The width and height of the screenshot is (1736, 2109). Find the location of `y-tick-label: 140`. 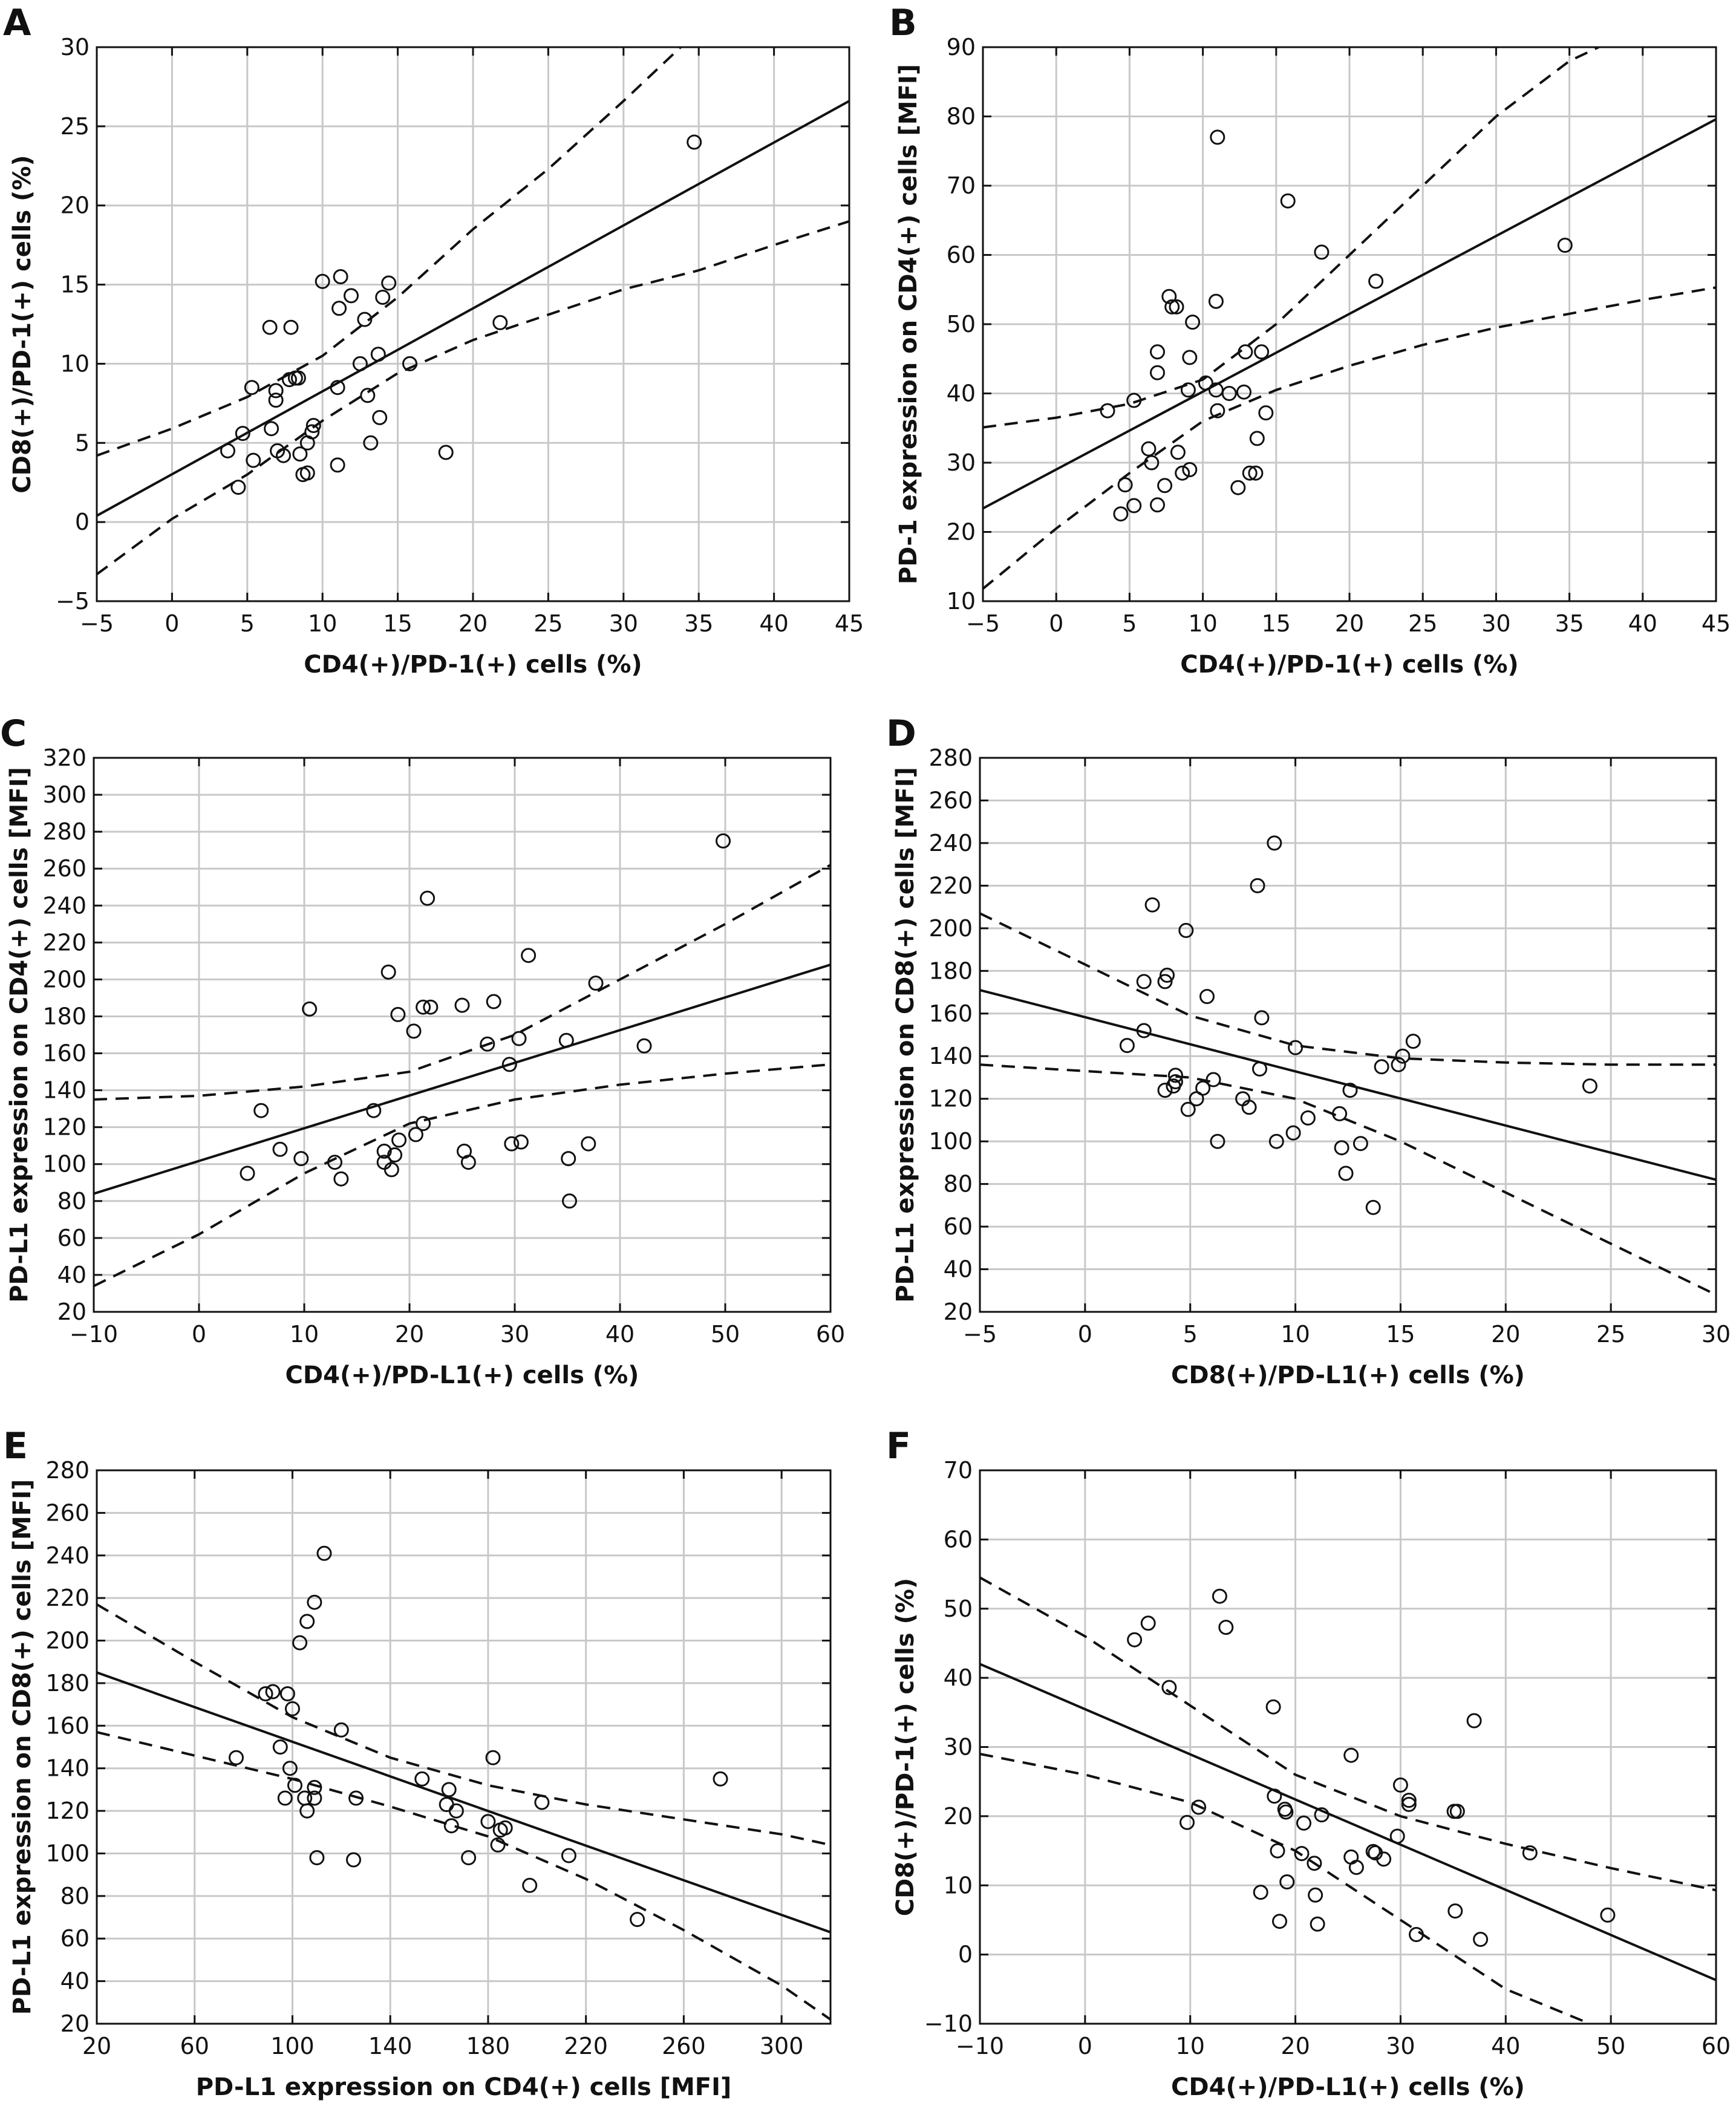

y-tick-label: 140 is located at coordinates (67, 1768).